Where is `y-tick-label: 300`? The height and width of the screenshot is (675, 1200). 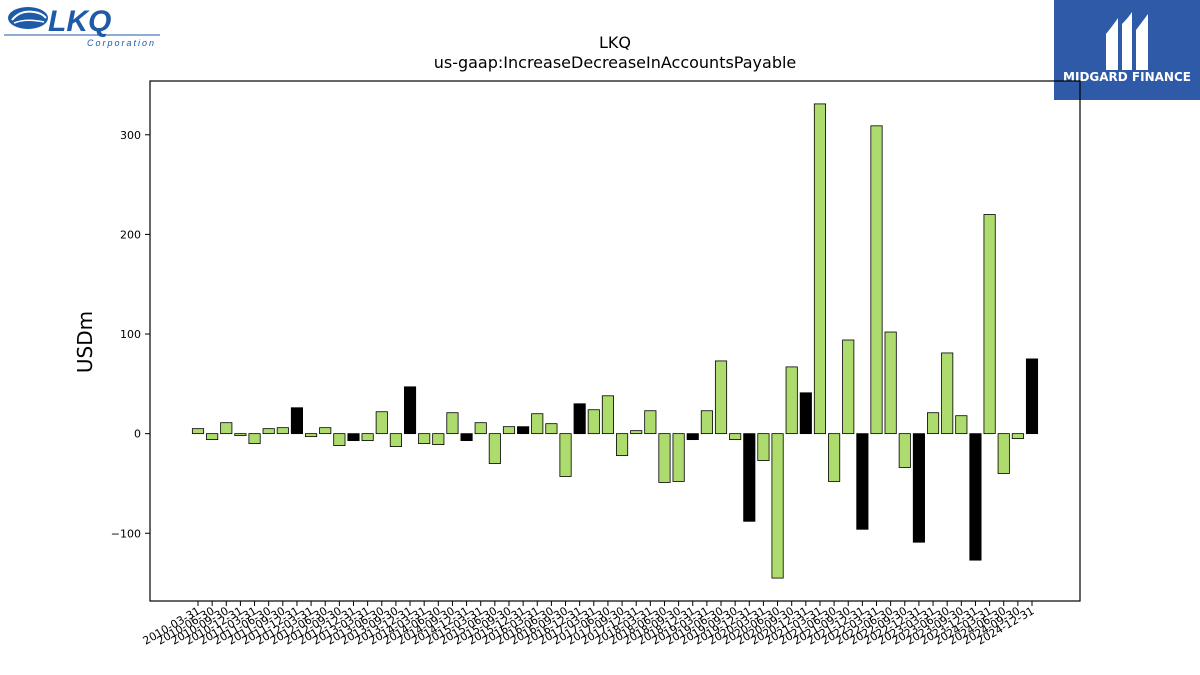
y-tick-label: 300 is located at coordinates (130, 135).